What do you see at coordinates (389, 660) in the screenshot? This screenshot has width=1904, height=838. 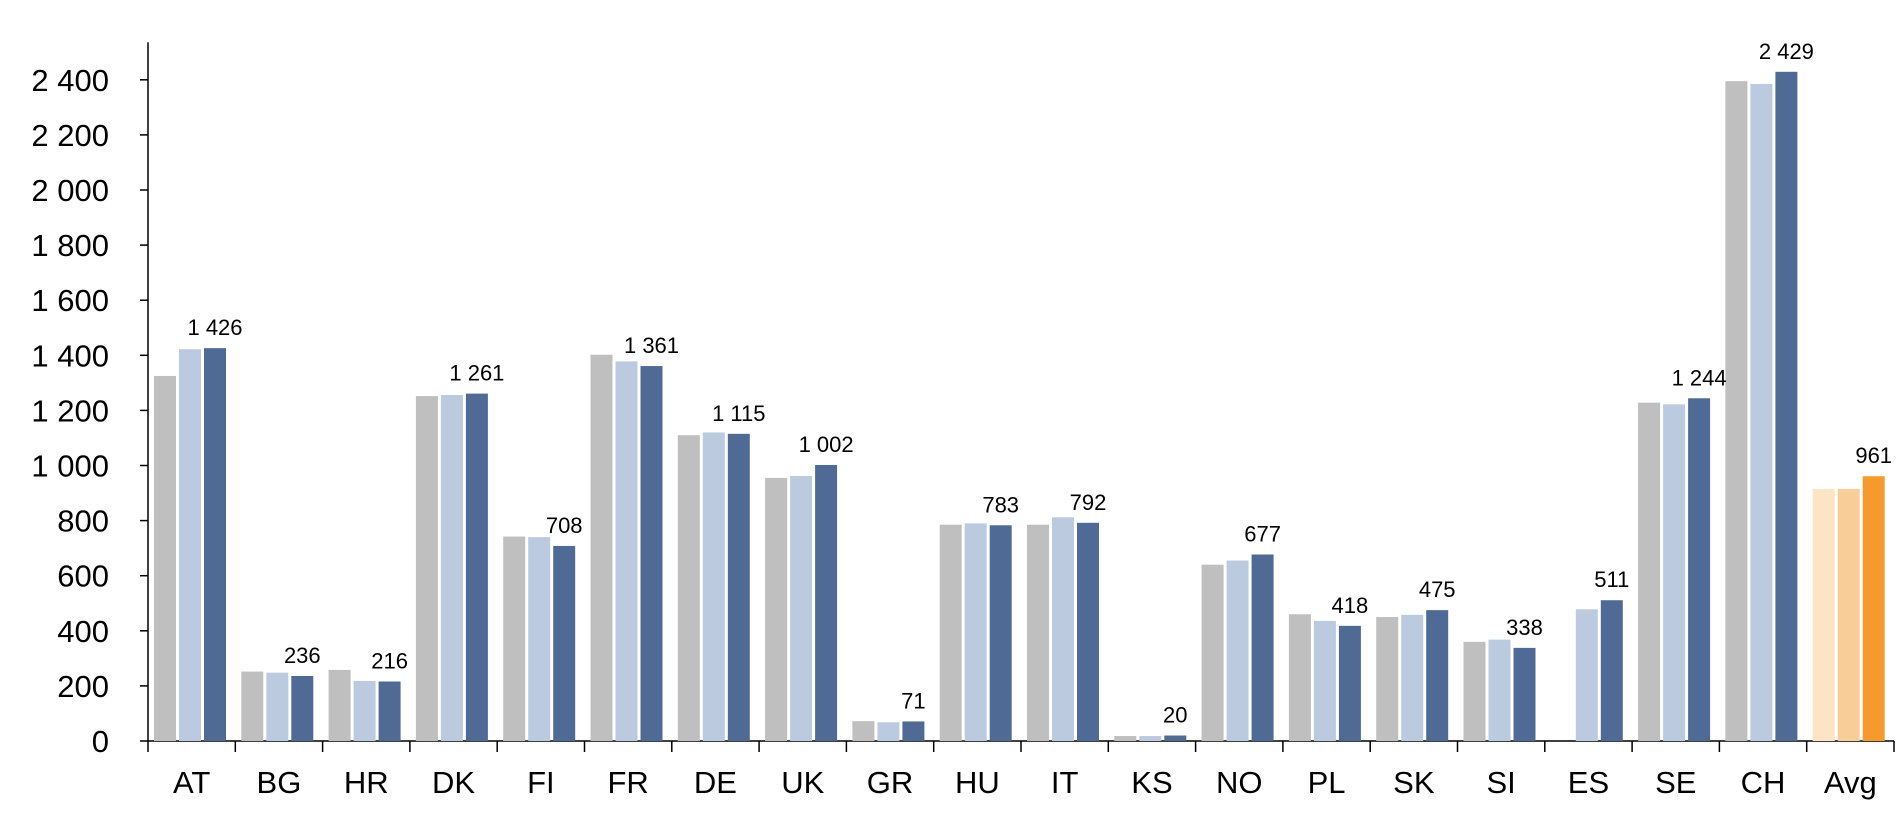 I see `data-label: 216` at bounding box center [389, 660].